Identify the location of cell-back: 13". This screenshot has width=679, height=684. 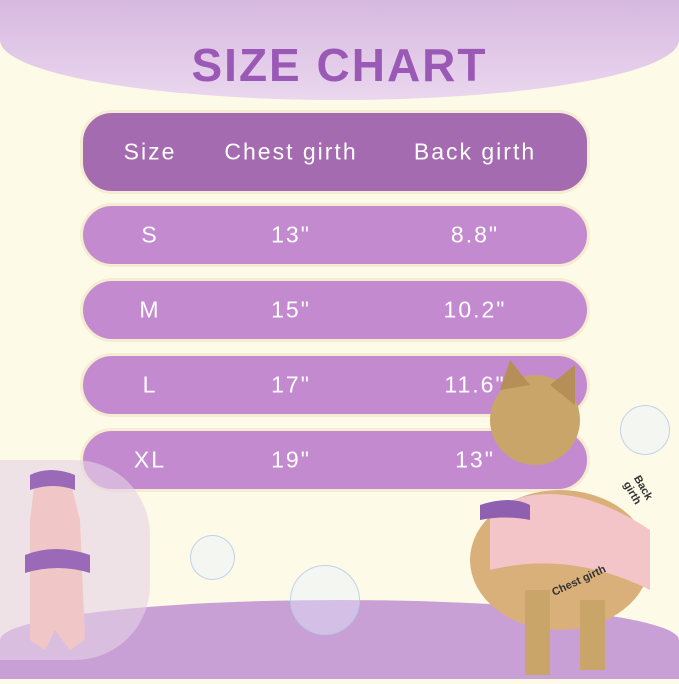
(475, 459).